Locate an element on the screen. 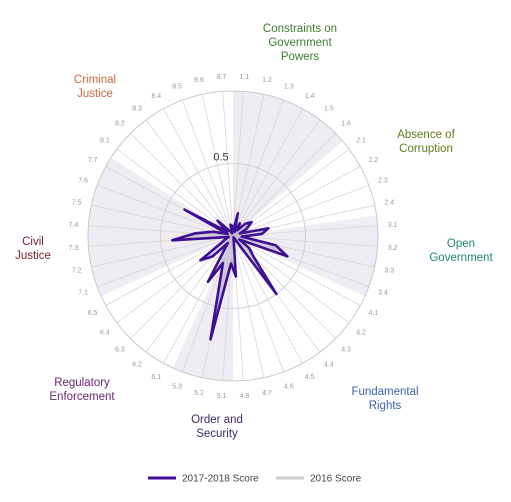  tick-label: 1.4 is located at coordinates (310, 96).